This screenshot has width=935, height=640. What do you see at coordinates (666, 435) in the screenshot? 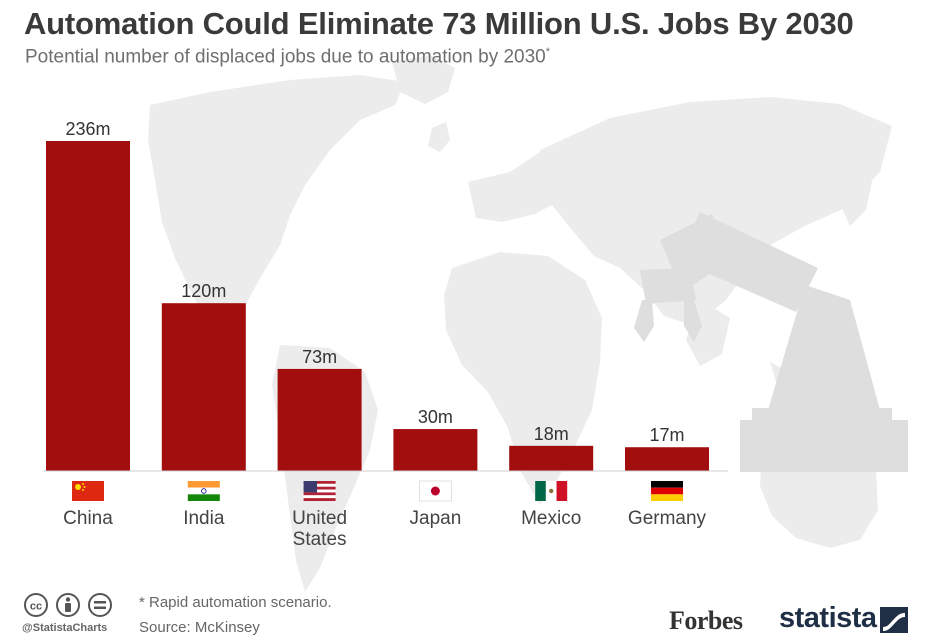
I see `data-label-germany: 17m` at bounding box center [666, 435].